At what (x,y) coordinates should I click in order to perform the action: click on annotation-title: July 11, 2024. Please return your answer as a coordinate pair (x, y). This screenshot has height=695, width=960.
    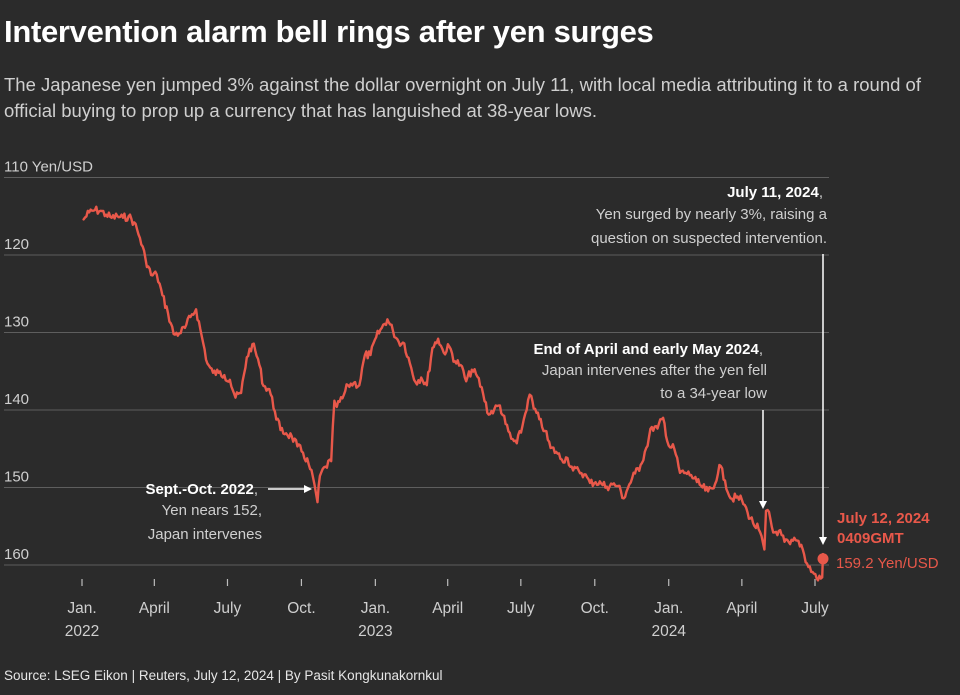
    Looking at the image, I should click on (773, 192).